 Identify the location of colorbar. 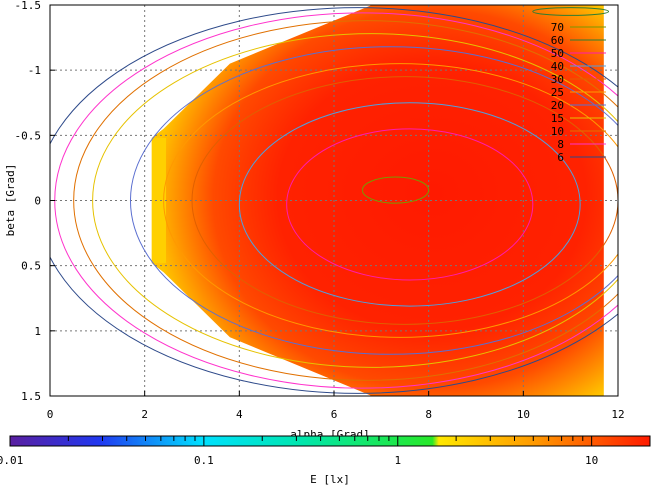
(330, 441).